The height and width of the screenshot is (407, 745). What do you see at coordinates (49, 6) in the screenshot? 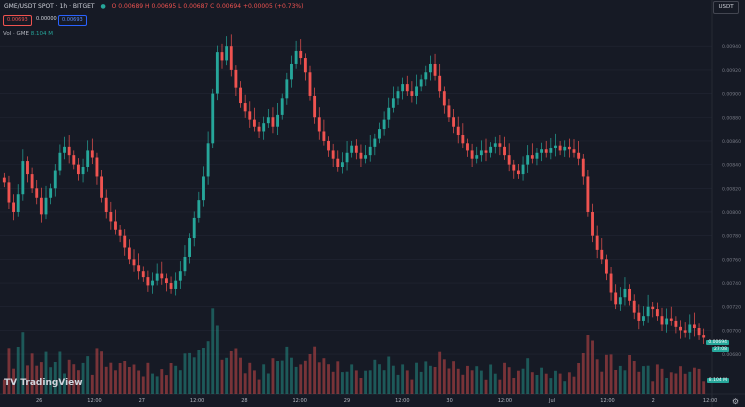
I see `symbol-title: GME/USDT SPOT · 1h · BITGET` at bounding box center [49, 6].